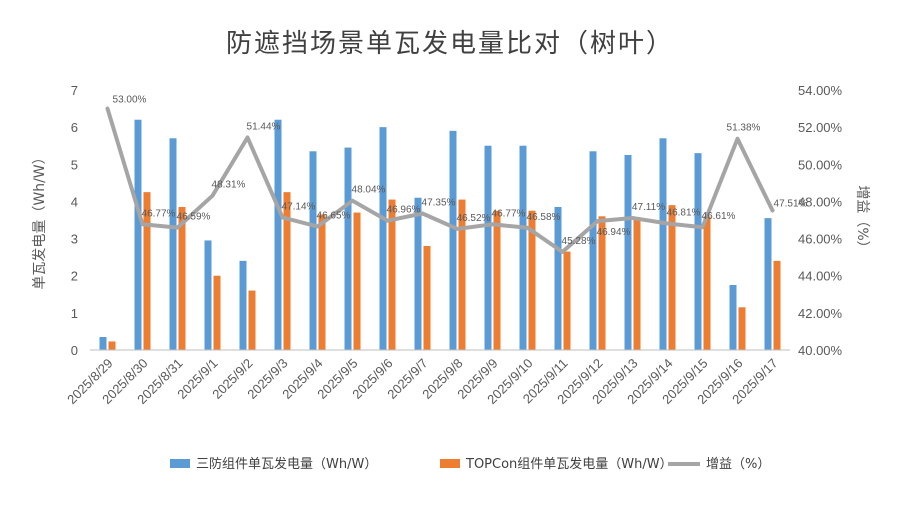 Image resolution: width=900 pixels, height=508 pixels. Describe the element at coordinates (820, 164) in the screenshot. I see `y2-tick-label: 50.00%` at that location.